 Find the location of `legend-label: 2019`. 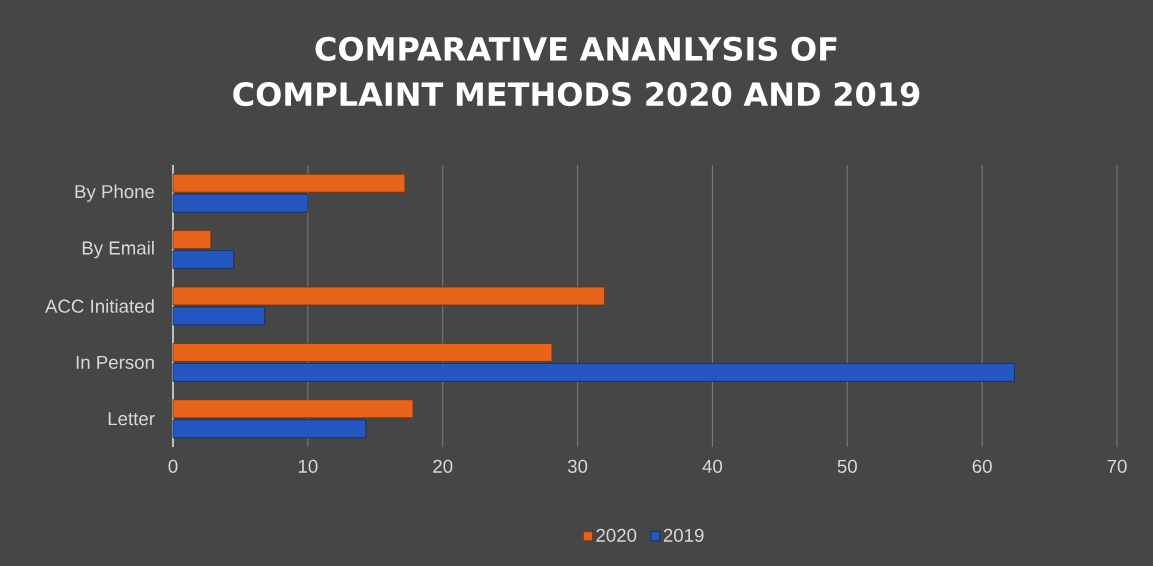

legend-label: 2019 is located at coordinates (683, 535).